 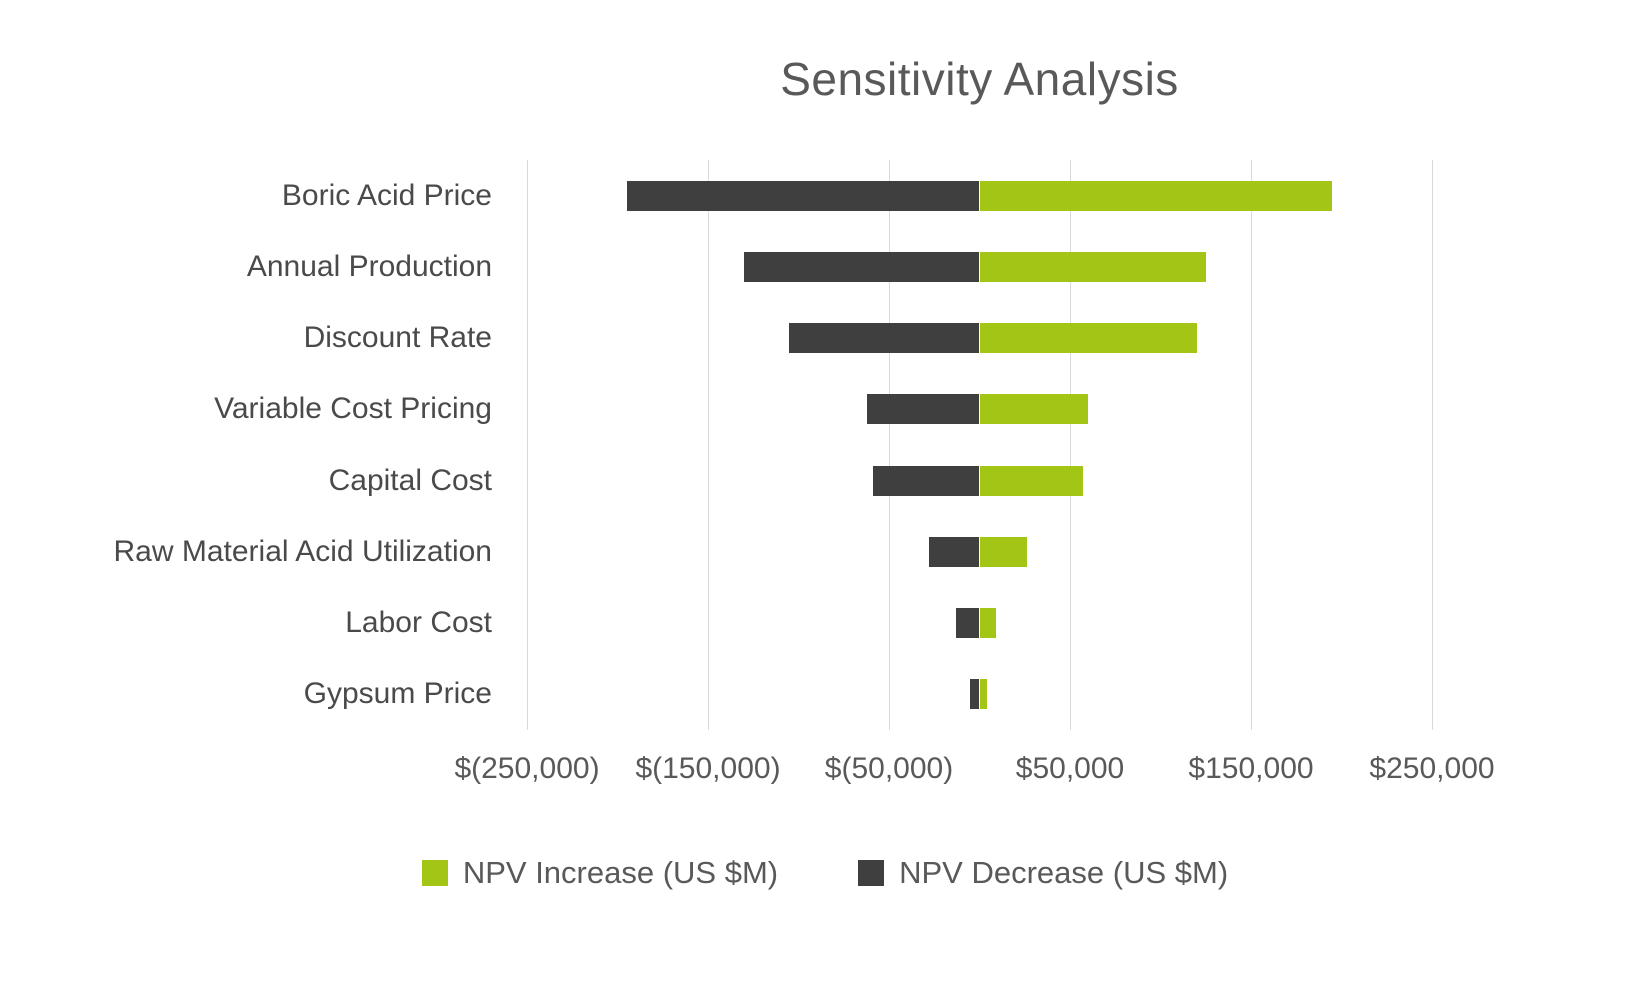 I want to click on category-label: Discount Rate, so click(x=397, y=338).